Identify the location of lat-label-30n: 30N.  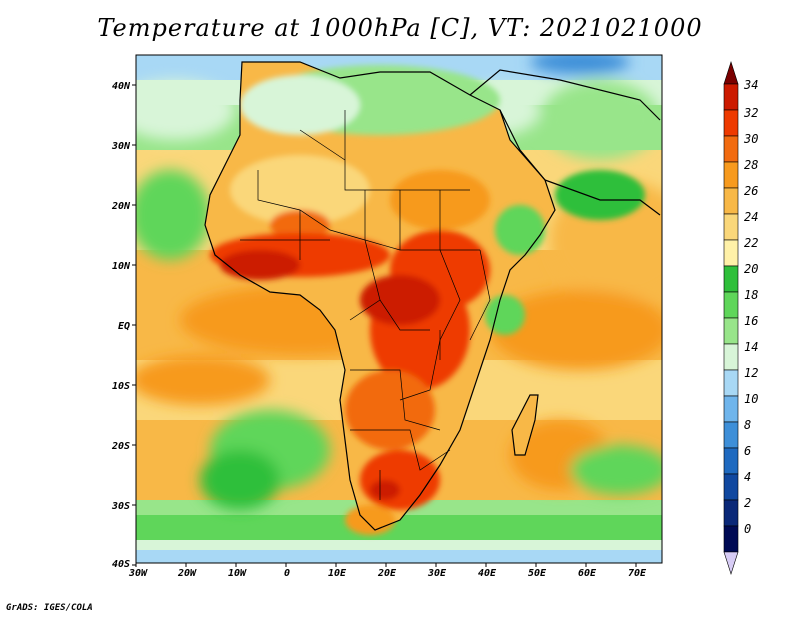
(121, 146).